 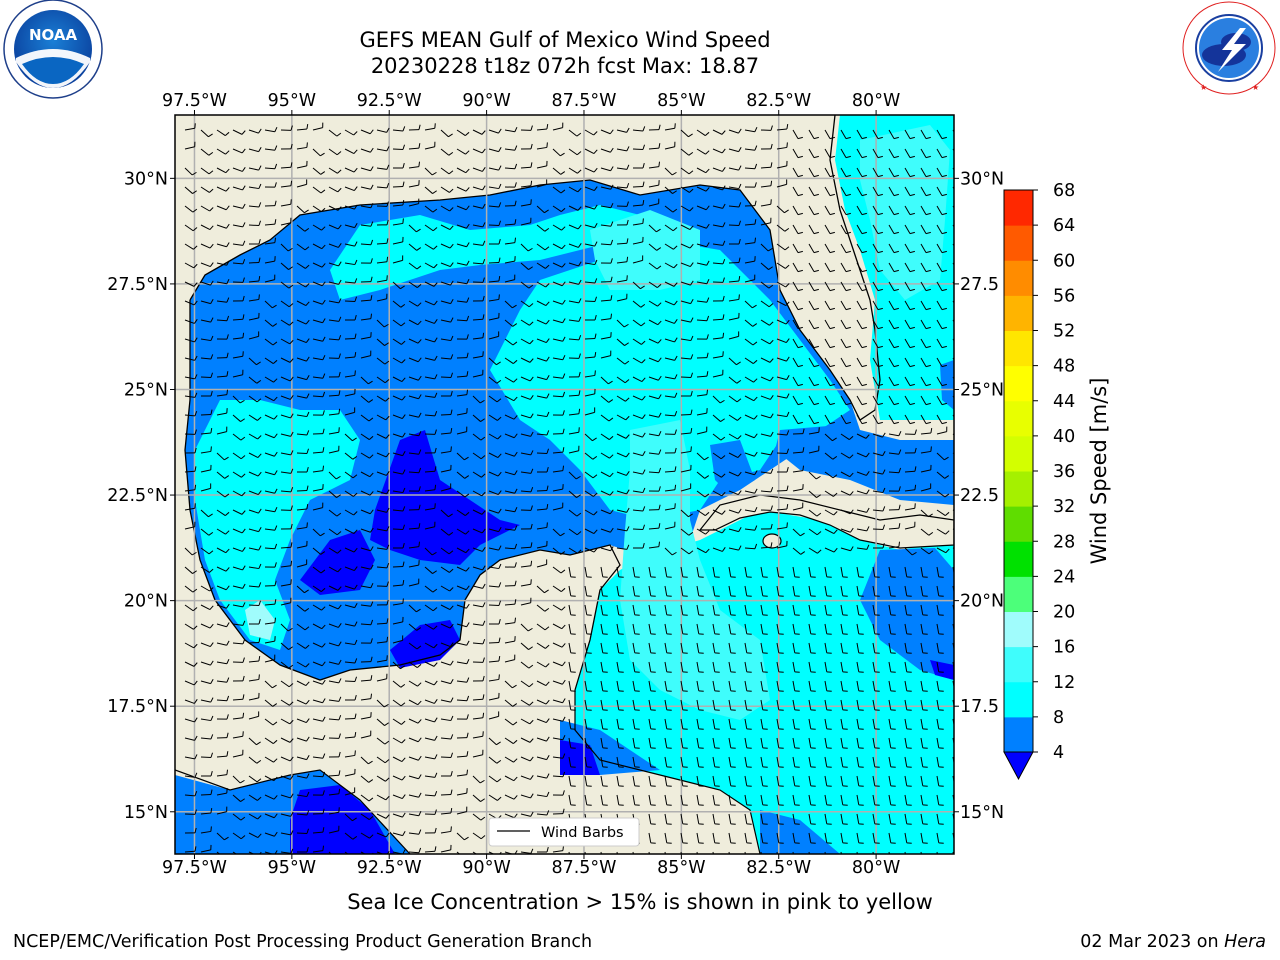 I want to click on colorbar-segment, so click(x=1018, y=383).